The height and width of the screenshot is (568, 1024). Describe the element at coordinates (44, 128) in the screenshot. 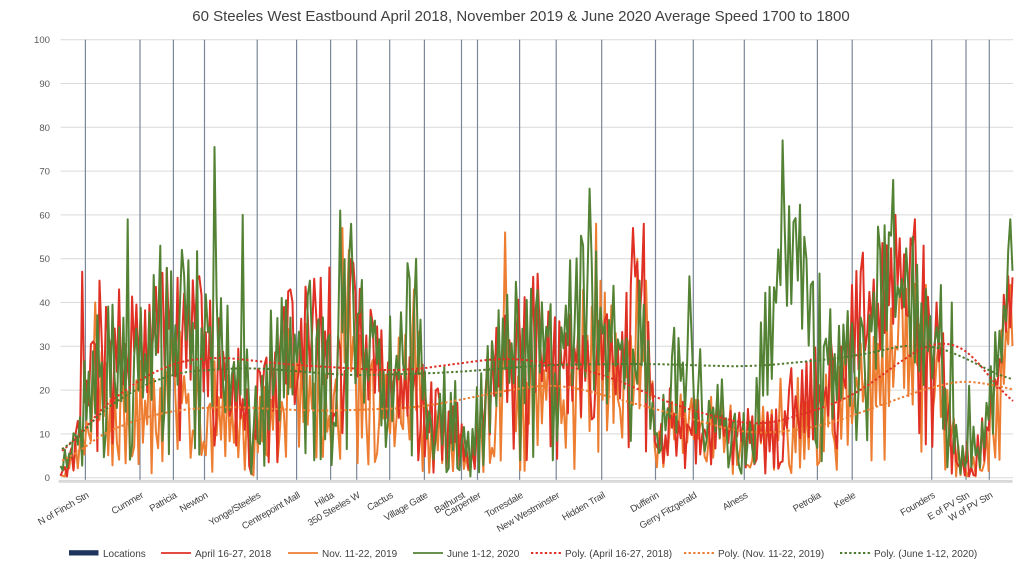

I see `svg-text: 80` at that location.